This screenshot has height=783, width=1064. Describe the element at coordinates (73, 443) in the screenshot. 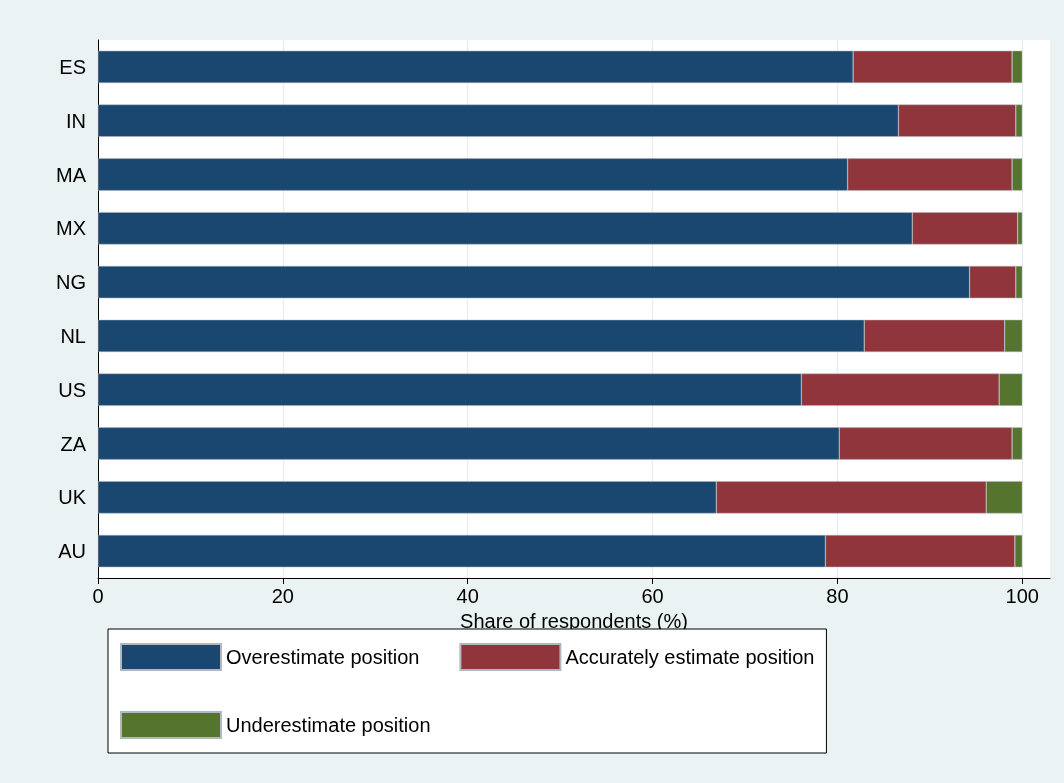

I see `y-tick-label: ZA` at that location.